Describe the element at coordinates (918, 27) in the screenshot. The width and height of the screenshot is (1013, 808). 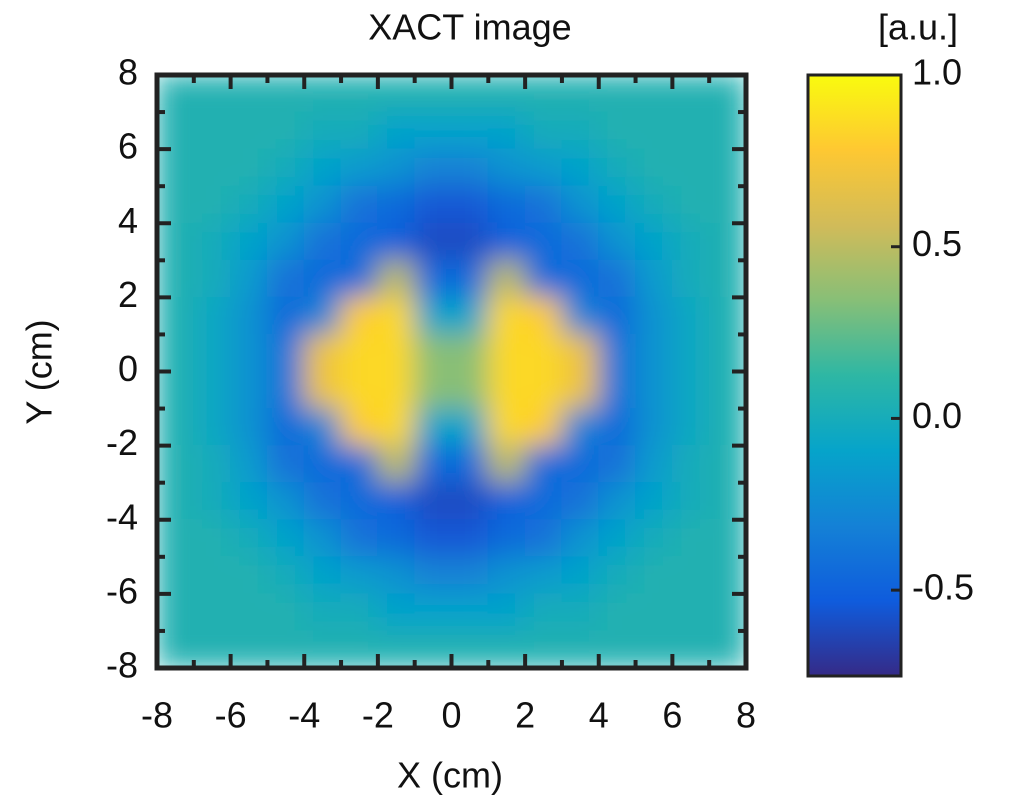
I see `colorbar-label: [a.u.]` at that location.